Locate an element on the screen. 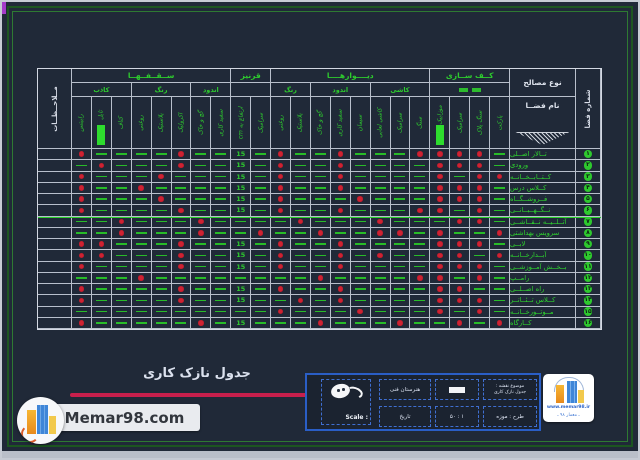 The width and height of the screenshot is (640, 460). space-number-cell: ۶ is located at coordinates (588, 211).